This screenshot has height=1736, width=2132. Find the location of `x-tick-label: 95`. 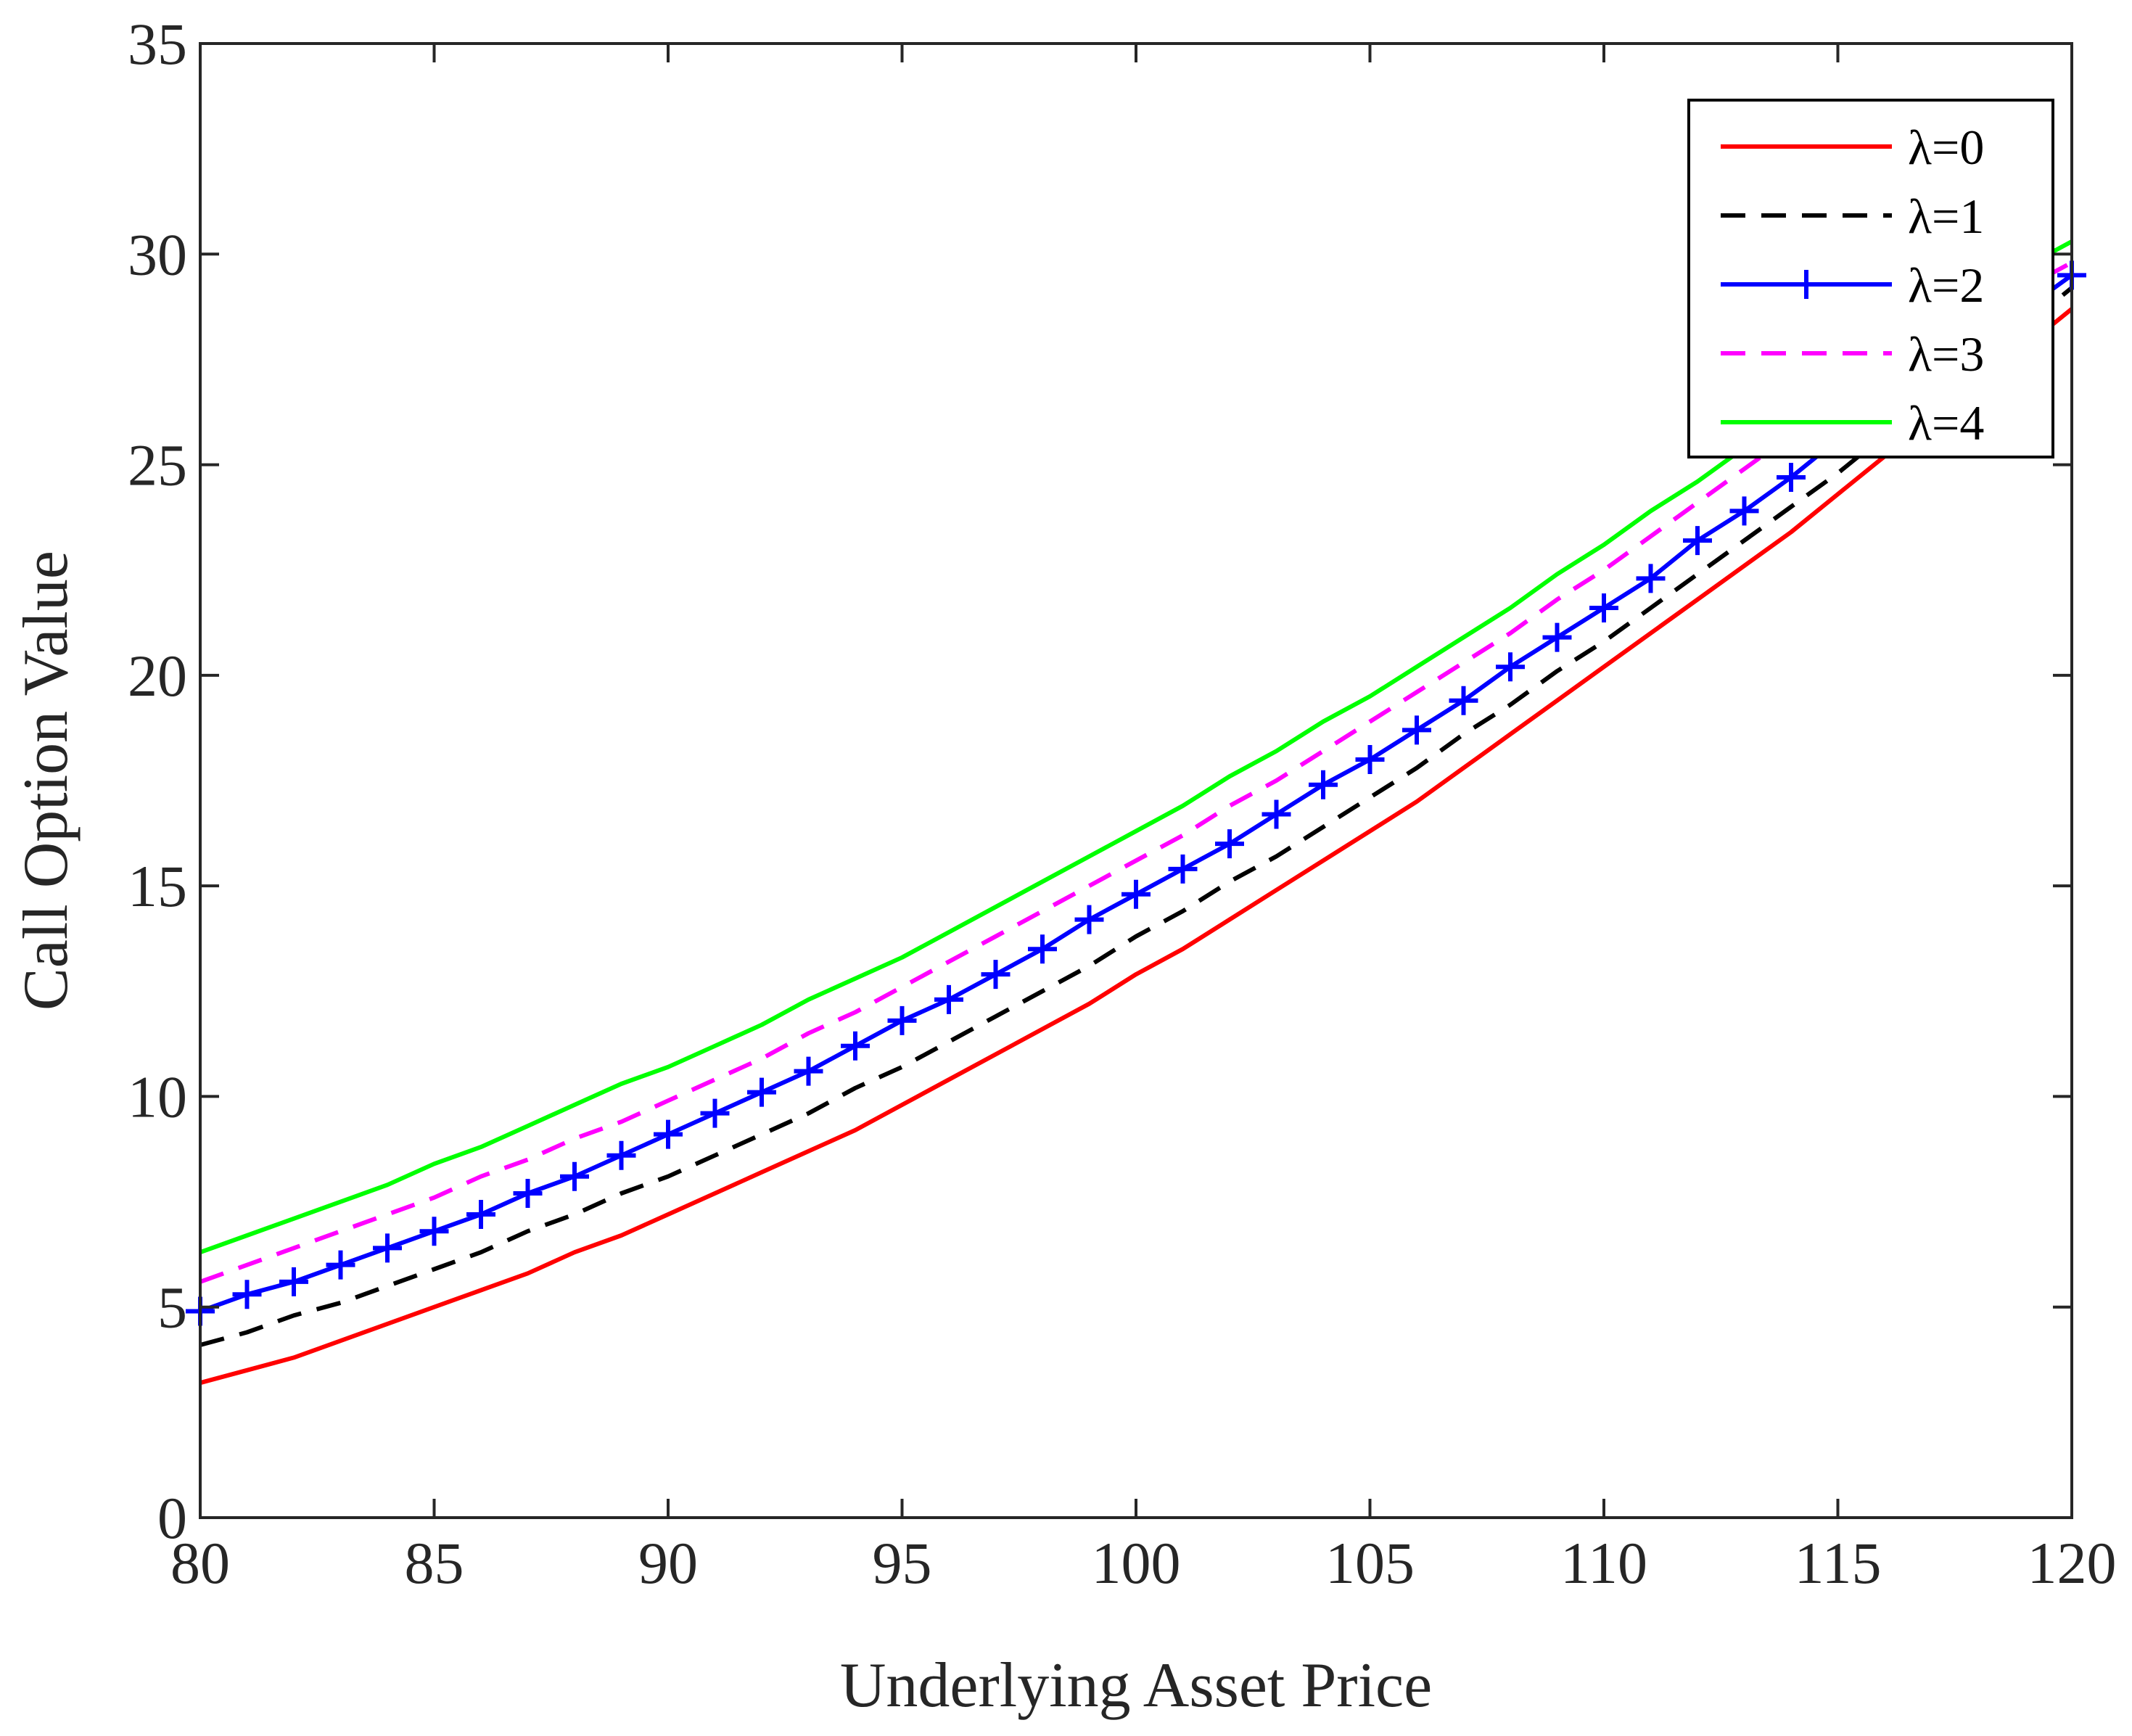

x-tick-label: 95 is located at coordinates (902, 1563).